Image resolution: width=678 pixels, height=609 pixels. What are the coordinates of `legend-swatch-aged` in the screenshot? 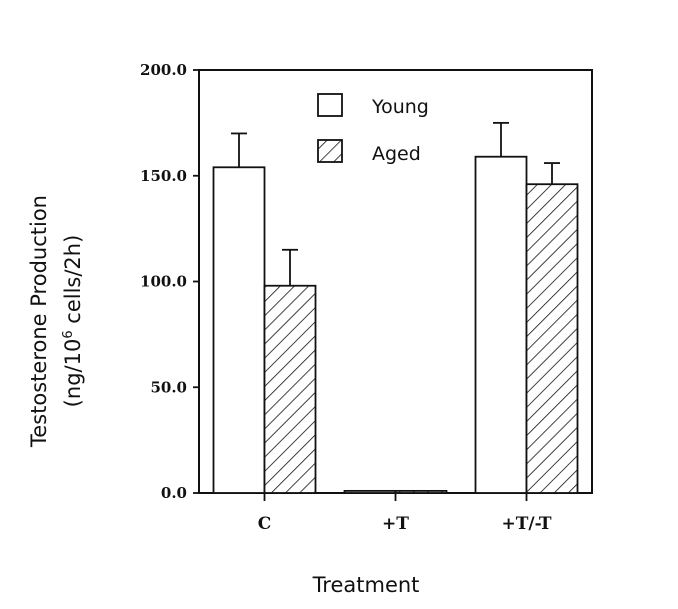 It's located at (330, 151).